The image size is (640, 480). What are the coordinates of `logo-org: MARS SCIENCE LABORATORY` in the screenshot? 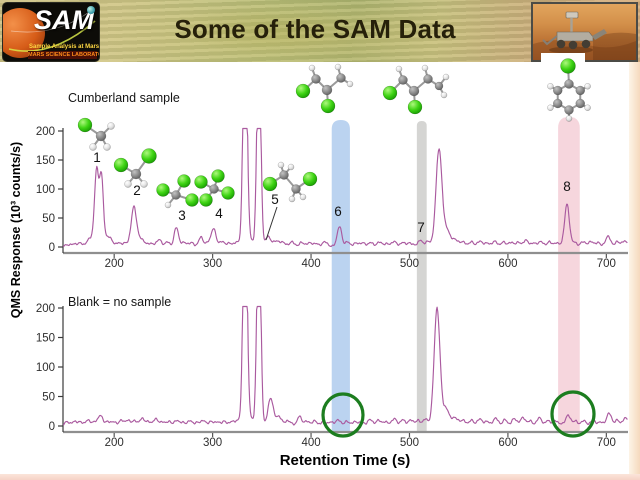 It's located at (63, 55).